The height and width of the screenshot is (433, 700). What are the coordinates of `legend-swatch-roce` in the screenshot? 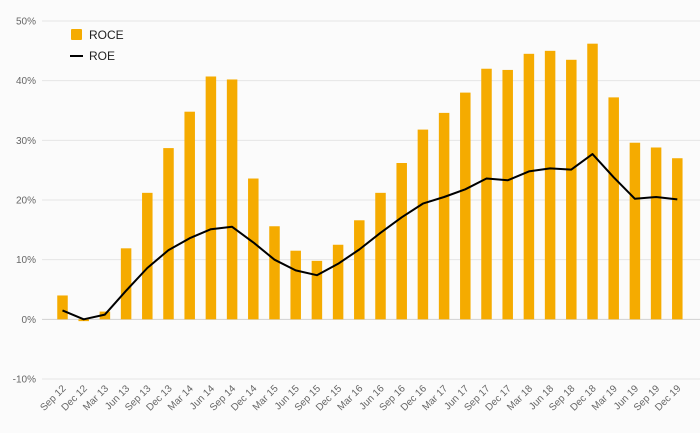 It's located at (76, 34).